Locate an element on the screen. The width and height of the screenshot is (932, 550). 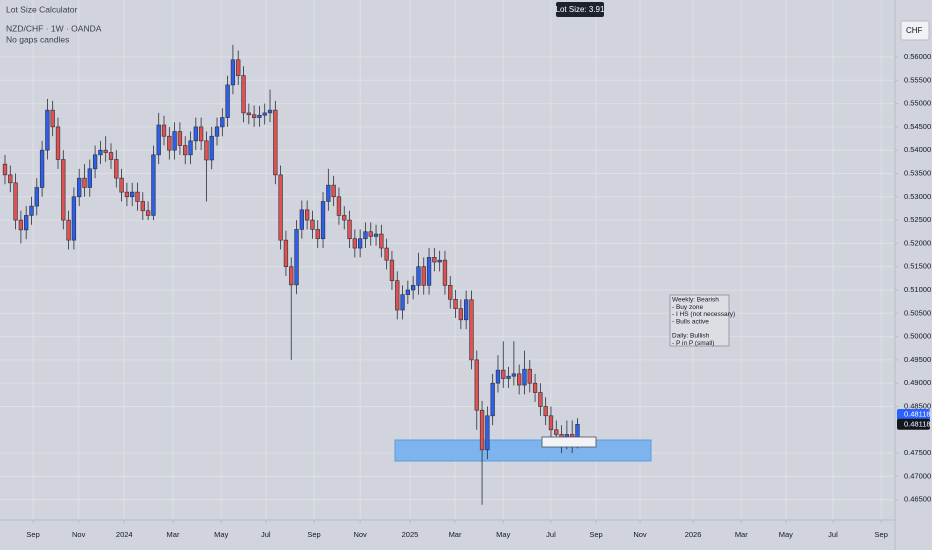
y-tick-label: 0.48500 is located at coordinates (917, 405).